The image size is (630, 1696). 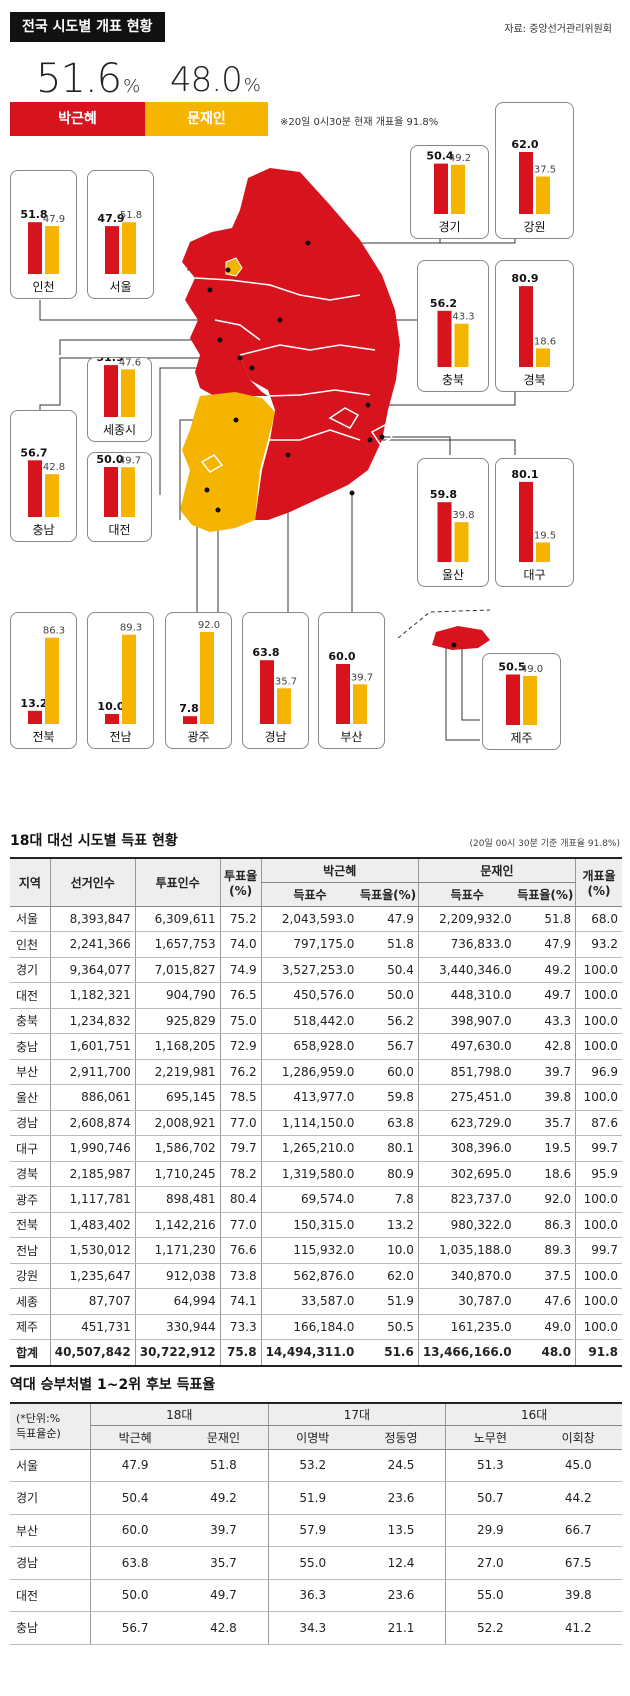 What do you see at coordinates (309, 1327) in the screenshot?
I see `cell: 166,184.0` at bounding box center [309, 1327].